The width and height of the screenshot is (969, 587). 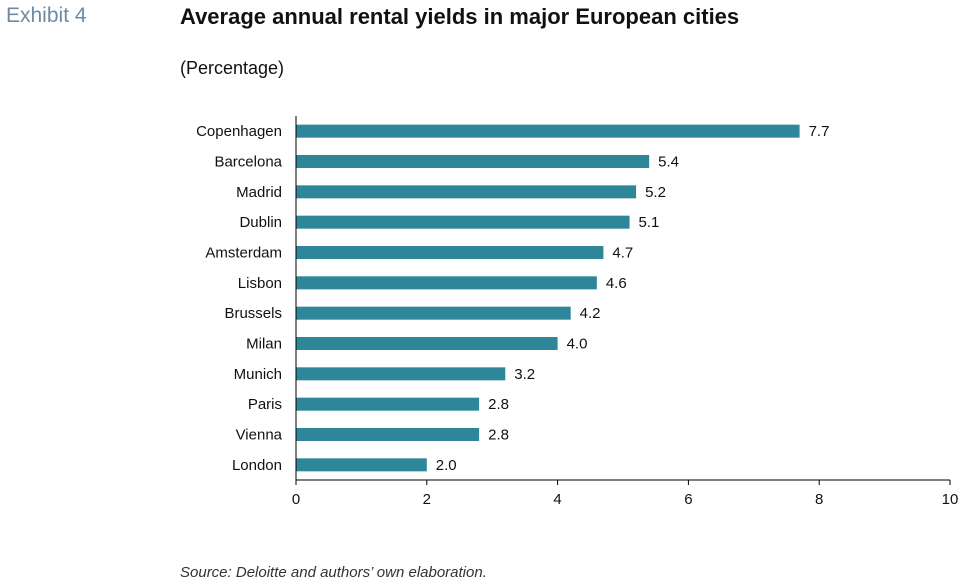 I want to click on data-label: 5.2, so click(x=655, y=192).